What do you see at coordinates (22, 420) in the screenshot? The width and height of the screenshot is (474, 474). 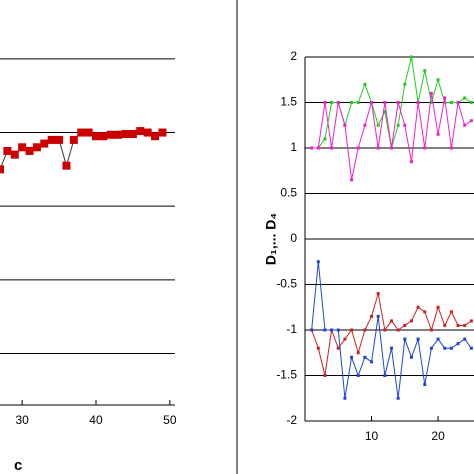 I see `x-tick-label: 30` at bounding box center [22, 420].